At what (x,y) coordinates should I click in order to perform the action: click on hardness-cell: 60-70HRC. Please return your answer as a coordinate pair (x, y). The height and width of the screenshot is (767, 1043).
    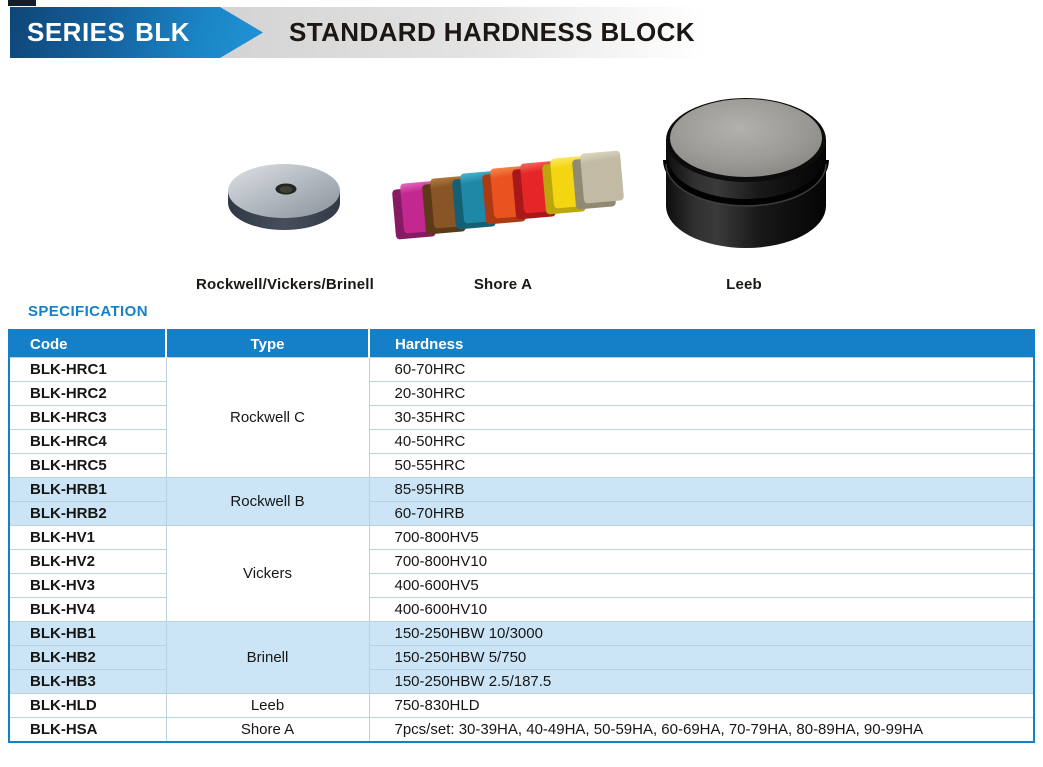
    Looking at the image, I should click on (701, 369).